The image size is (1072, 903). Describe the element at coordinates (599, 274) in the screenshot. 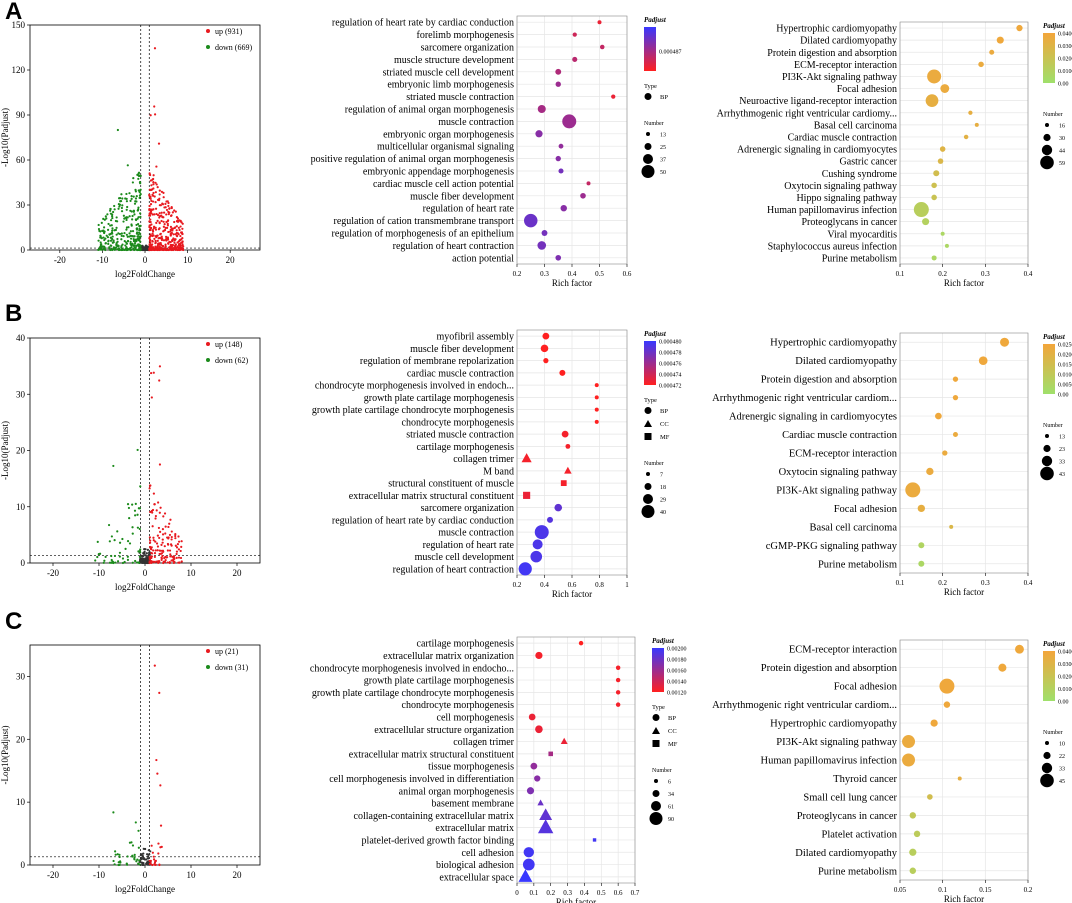

I see `x-tick-label: 0.5` at that location.